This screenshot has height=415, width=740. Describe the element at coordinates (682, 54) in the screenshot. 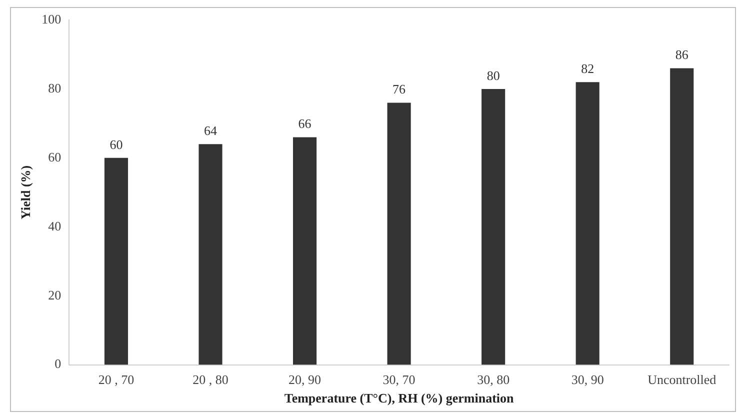

I see `data-label: 86` at that location.